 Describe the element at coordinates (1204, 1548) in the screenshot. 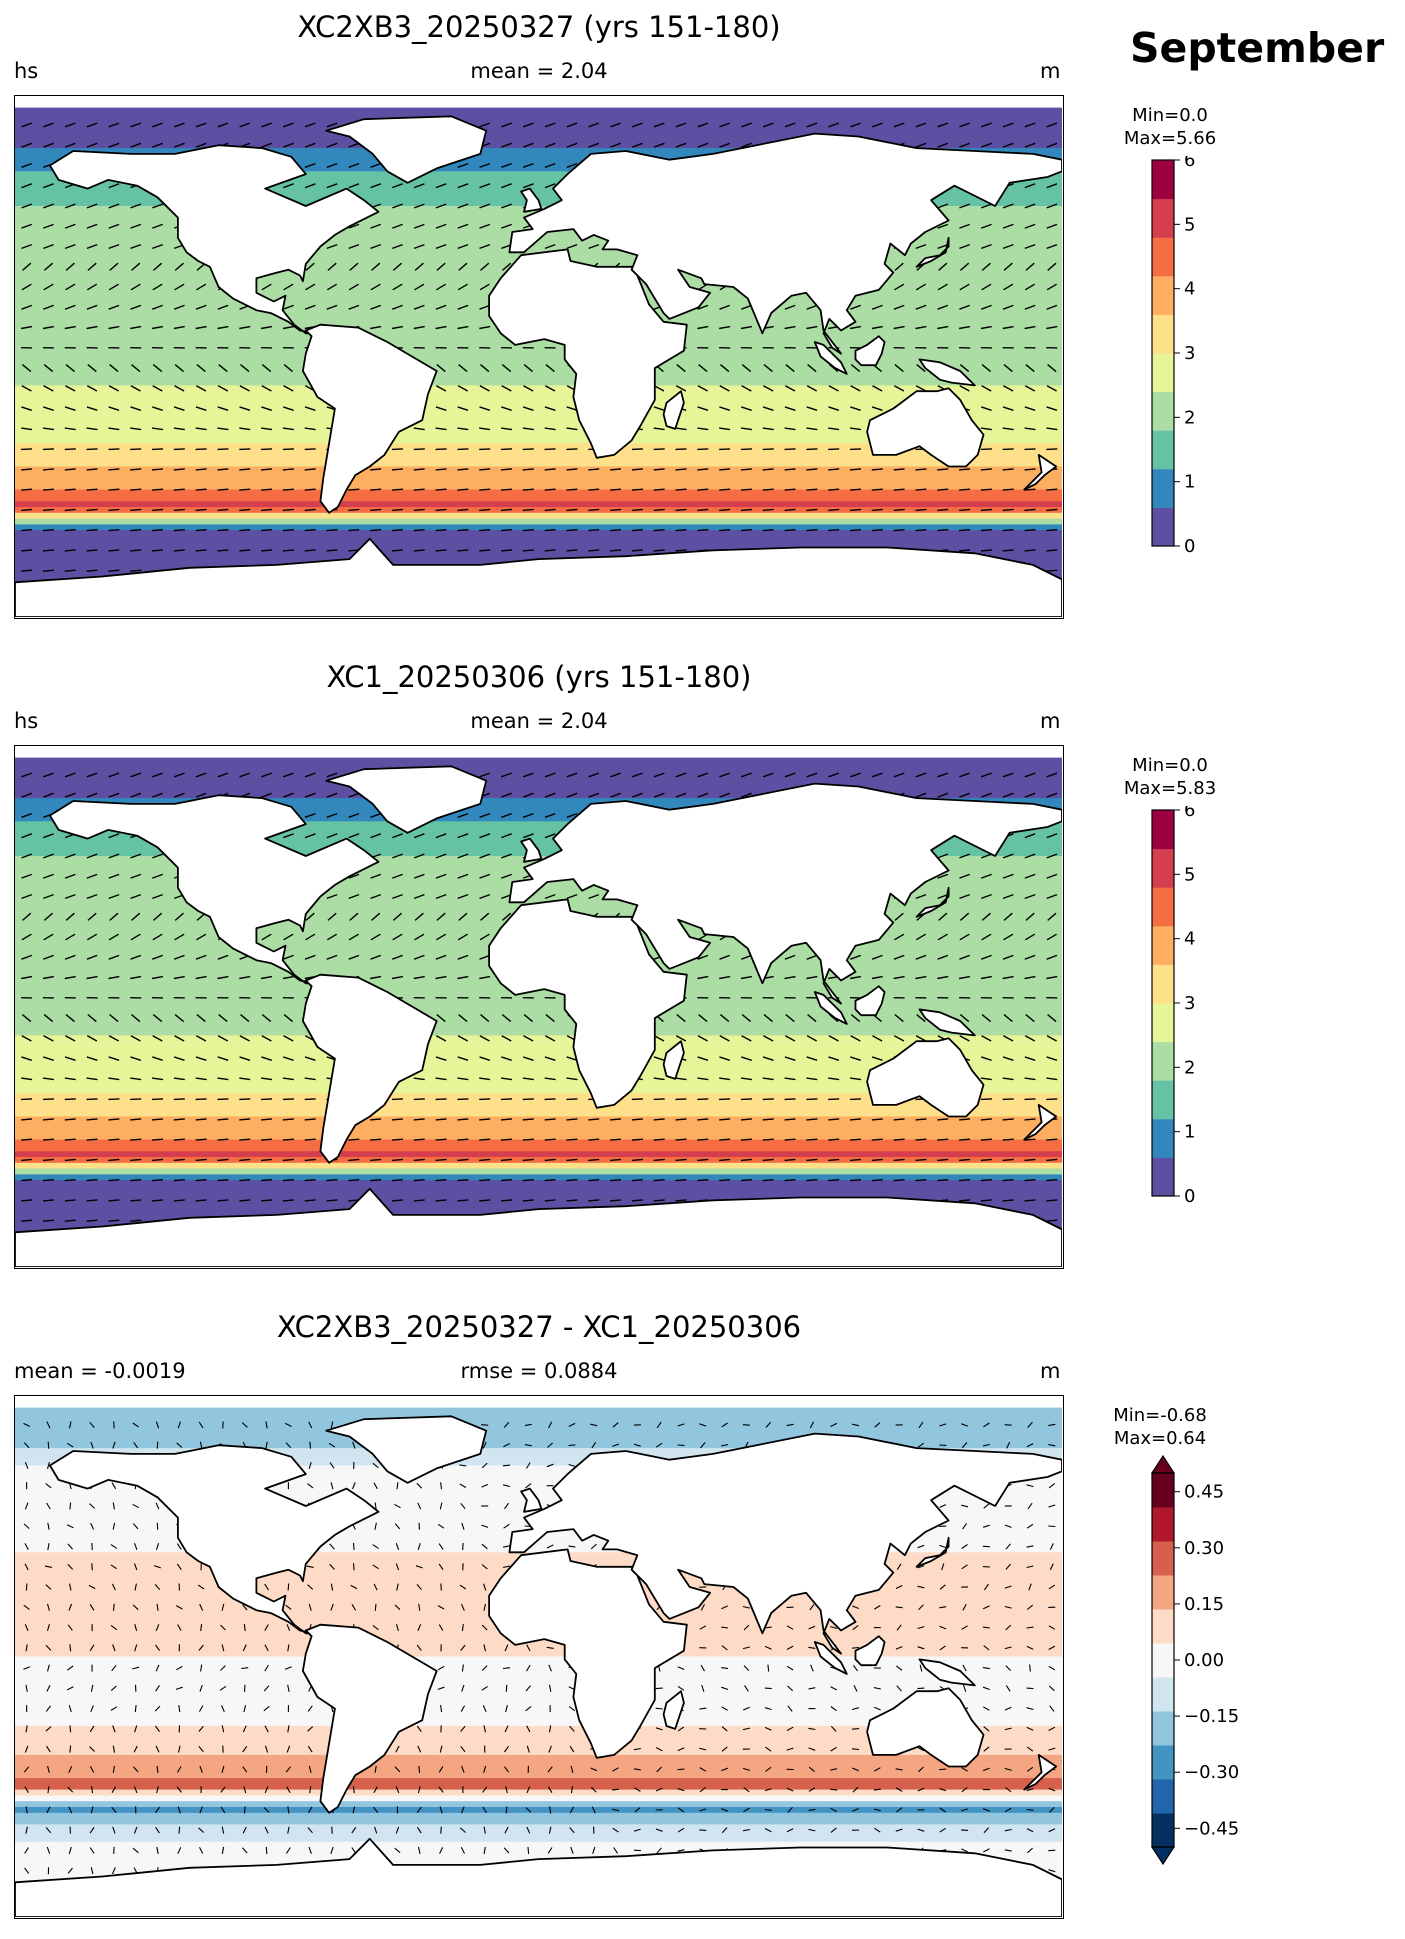

I see `colorbar-tick-label: 0.30` at that location.